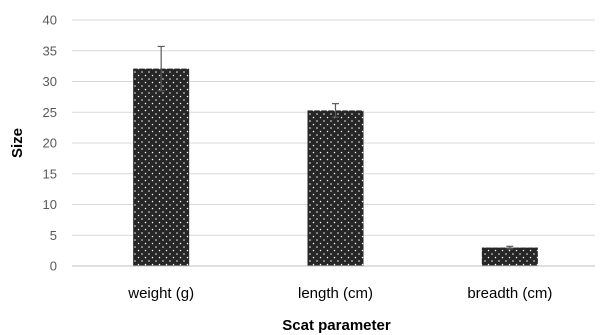 The width and height of the screenshot is (600, 335). I want to click on y-axis-title: Size, so click(17, 143).